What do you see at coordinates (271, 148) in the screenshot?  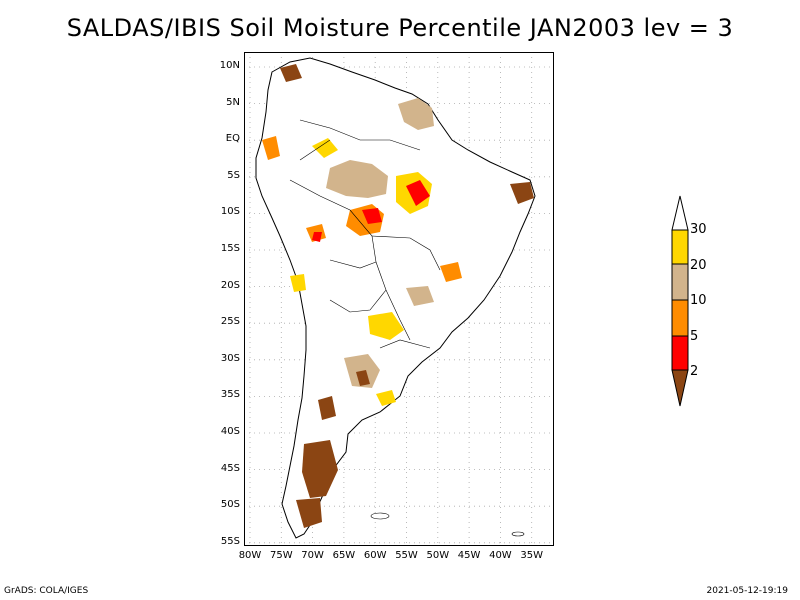 I see `patch-ecuador-orange` at bounding box center [271, 148].